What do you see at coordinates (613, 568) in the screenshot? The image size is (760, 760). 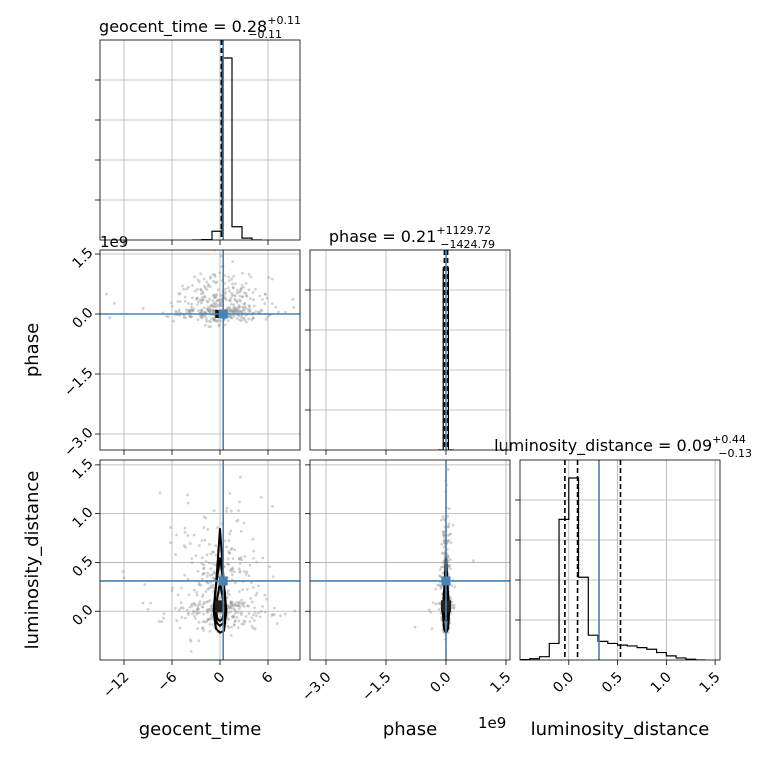 I see `histogram-luminosity_distance` at bounding box center [613, 568].